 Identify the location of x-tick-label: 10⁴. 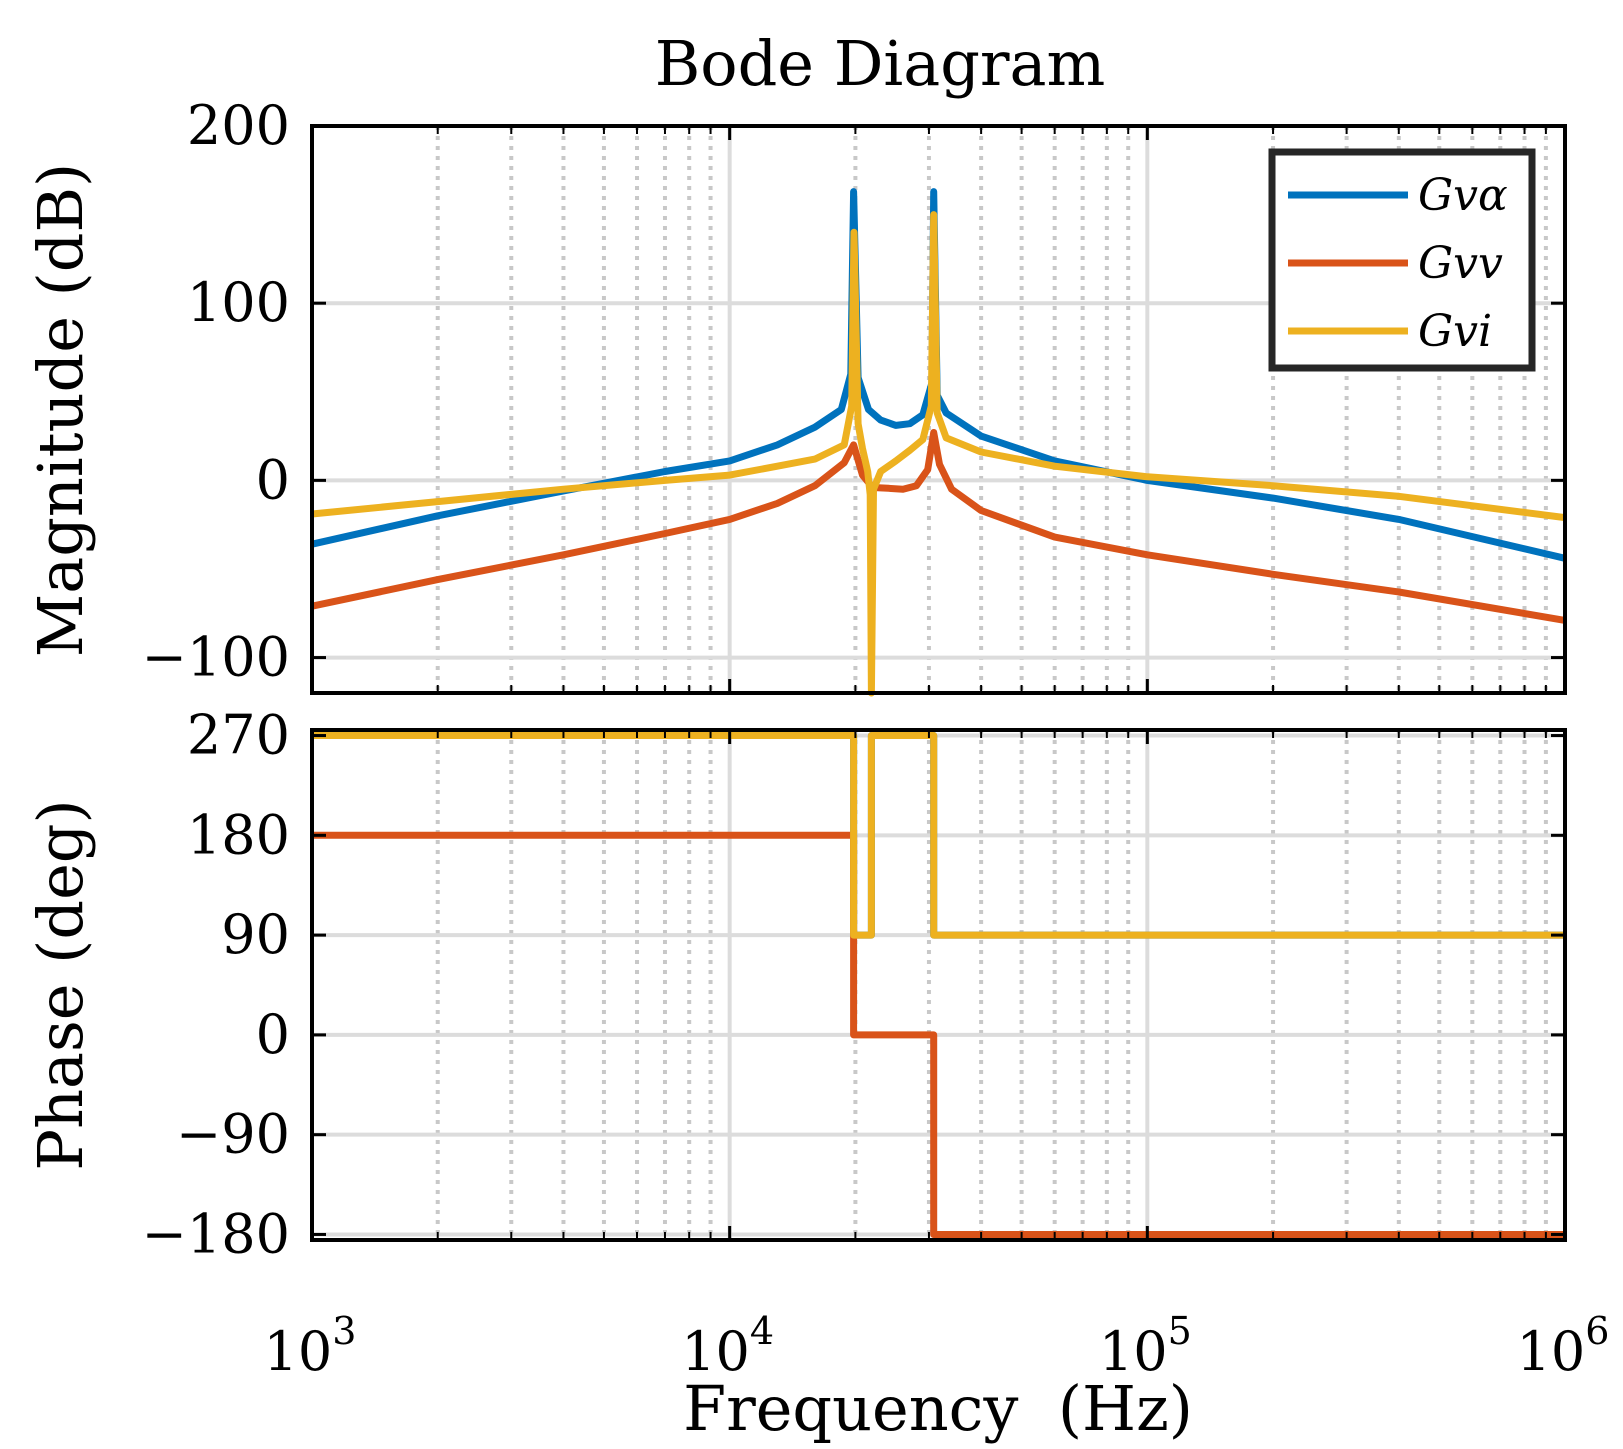
(727, 1346).